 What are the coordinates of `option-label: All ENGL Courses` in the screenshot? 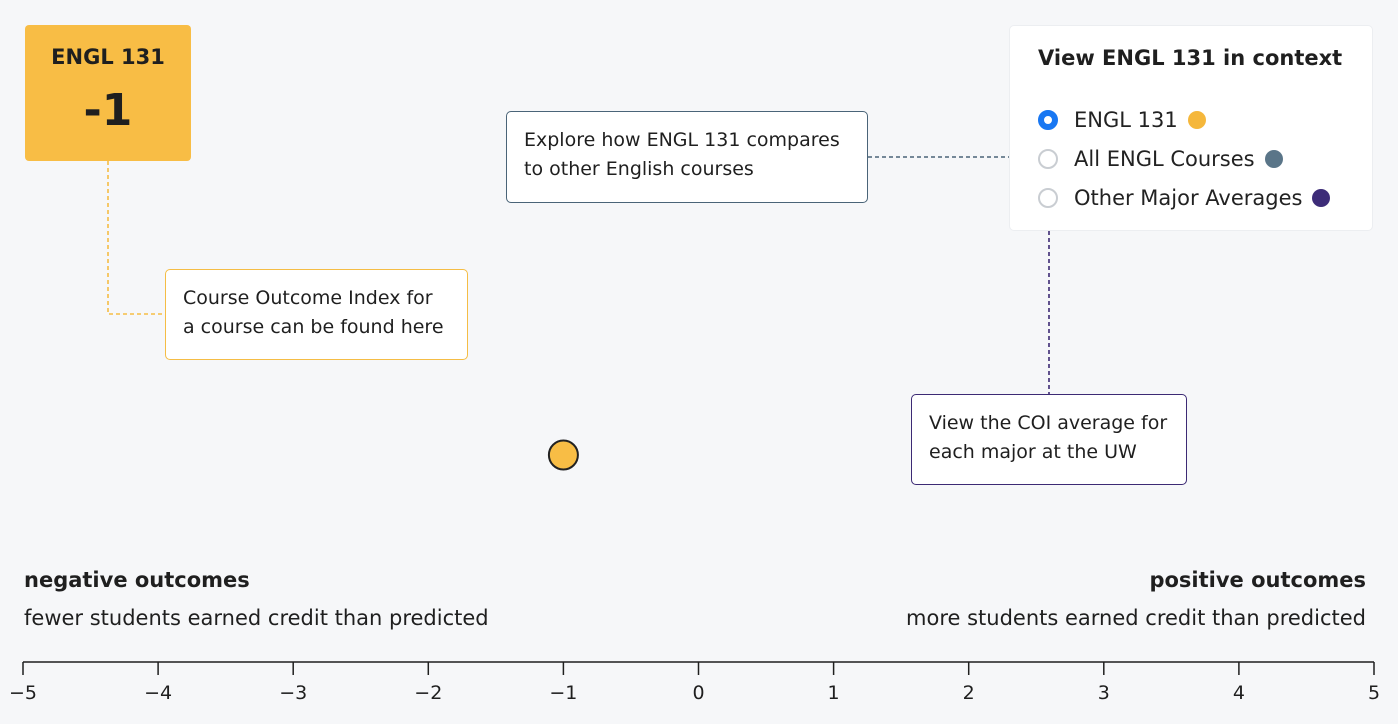 It's located at (1164, 159).